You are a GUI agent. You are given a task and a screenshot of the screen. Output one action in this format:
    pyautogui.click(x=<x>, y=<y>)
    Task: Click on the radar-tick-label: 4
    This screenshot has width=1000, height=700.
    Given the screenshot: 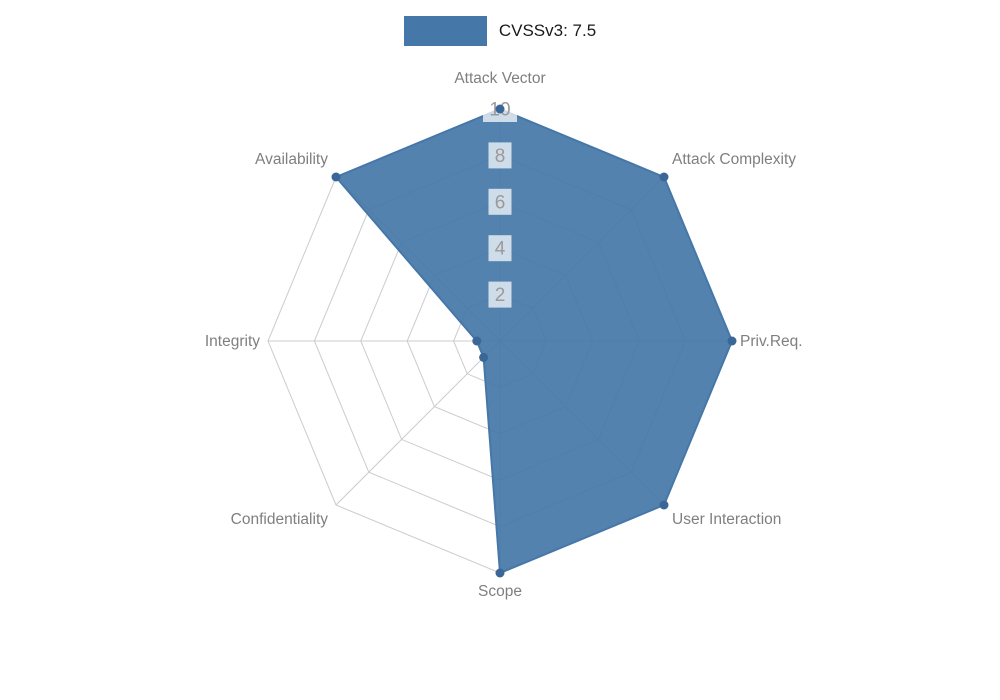 What is the action you would take?
    pyautogui.click(x=500, y=249)
    